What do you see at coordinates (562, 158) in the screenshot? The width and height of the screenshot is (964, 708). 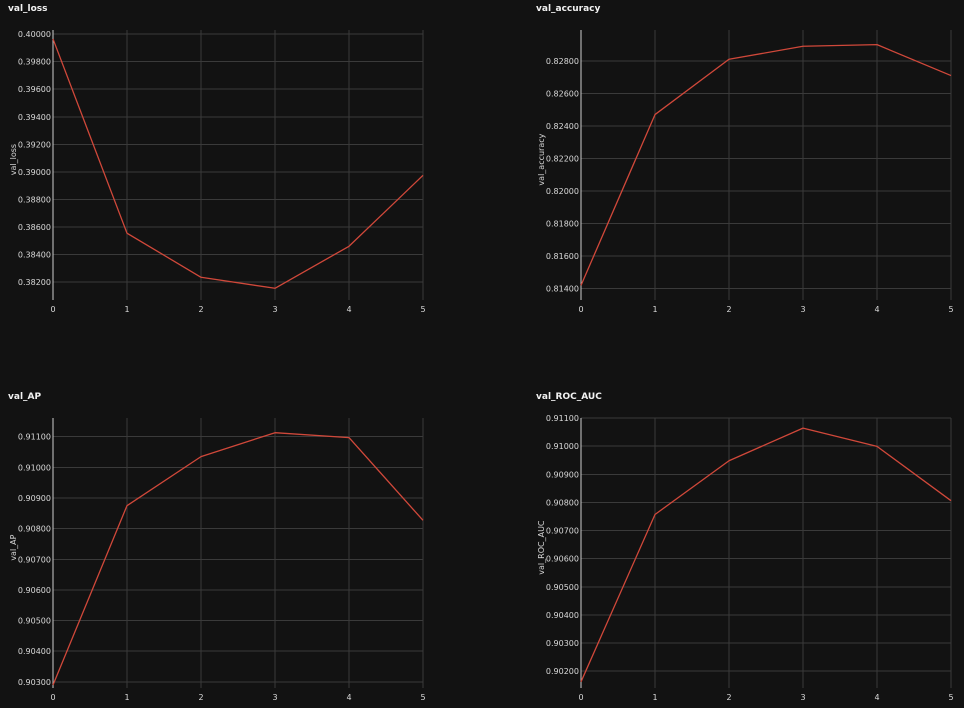 I see `y-tick-label: 0.82200` at bounding box center [562, 158].